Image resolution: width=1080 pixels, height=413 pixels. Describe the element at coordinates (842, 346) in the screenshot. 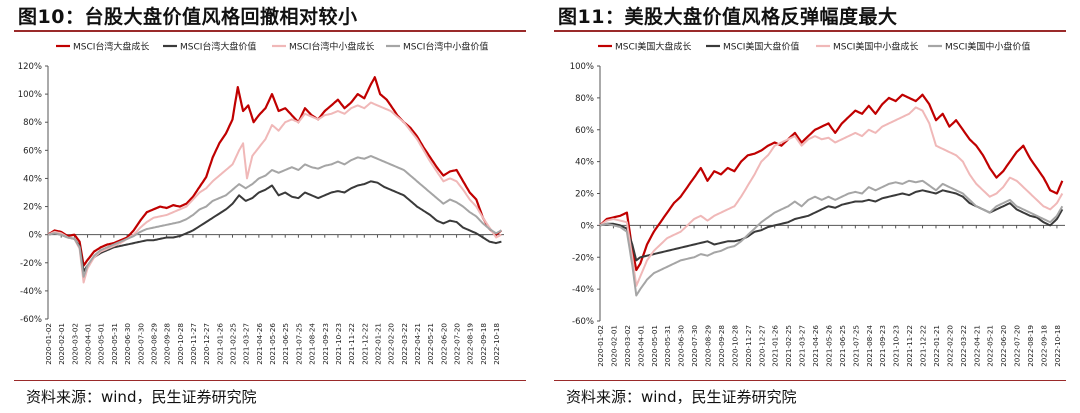

I see `x-tick-label: 2021-06-25` at that location.